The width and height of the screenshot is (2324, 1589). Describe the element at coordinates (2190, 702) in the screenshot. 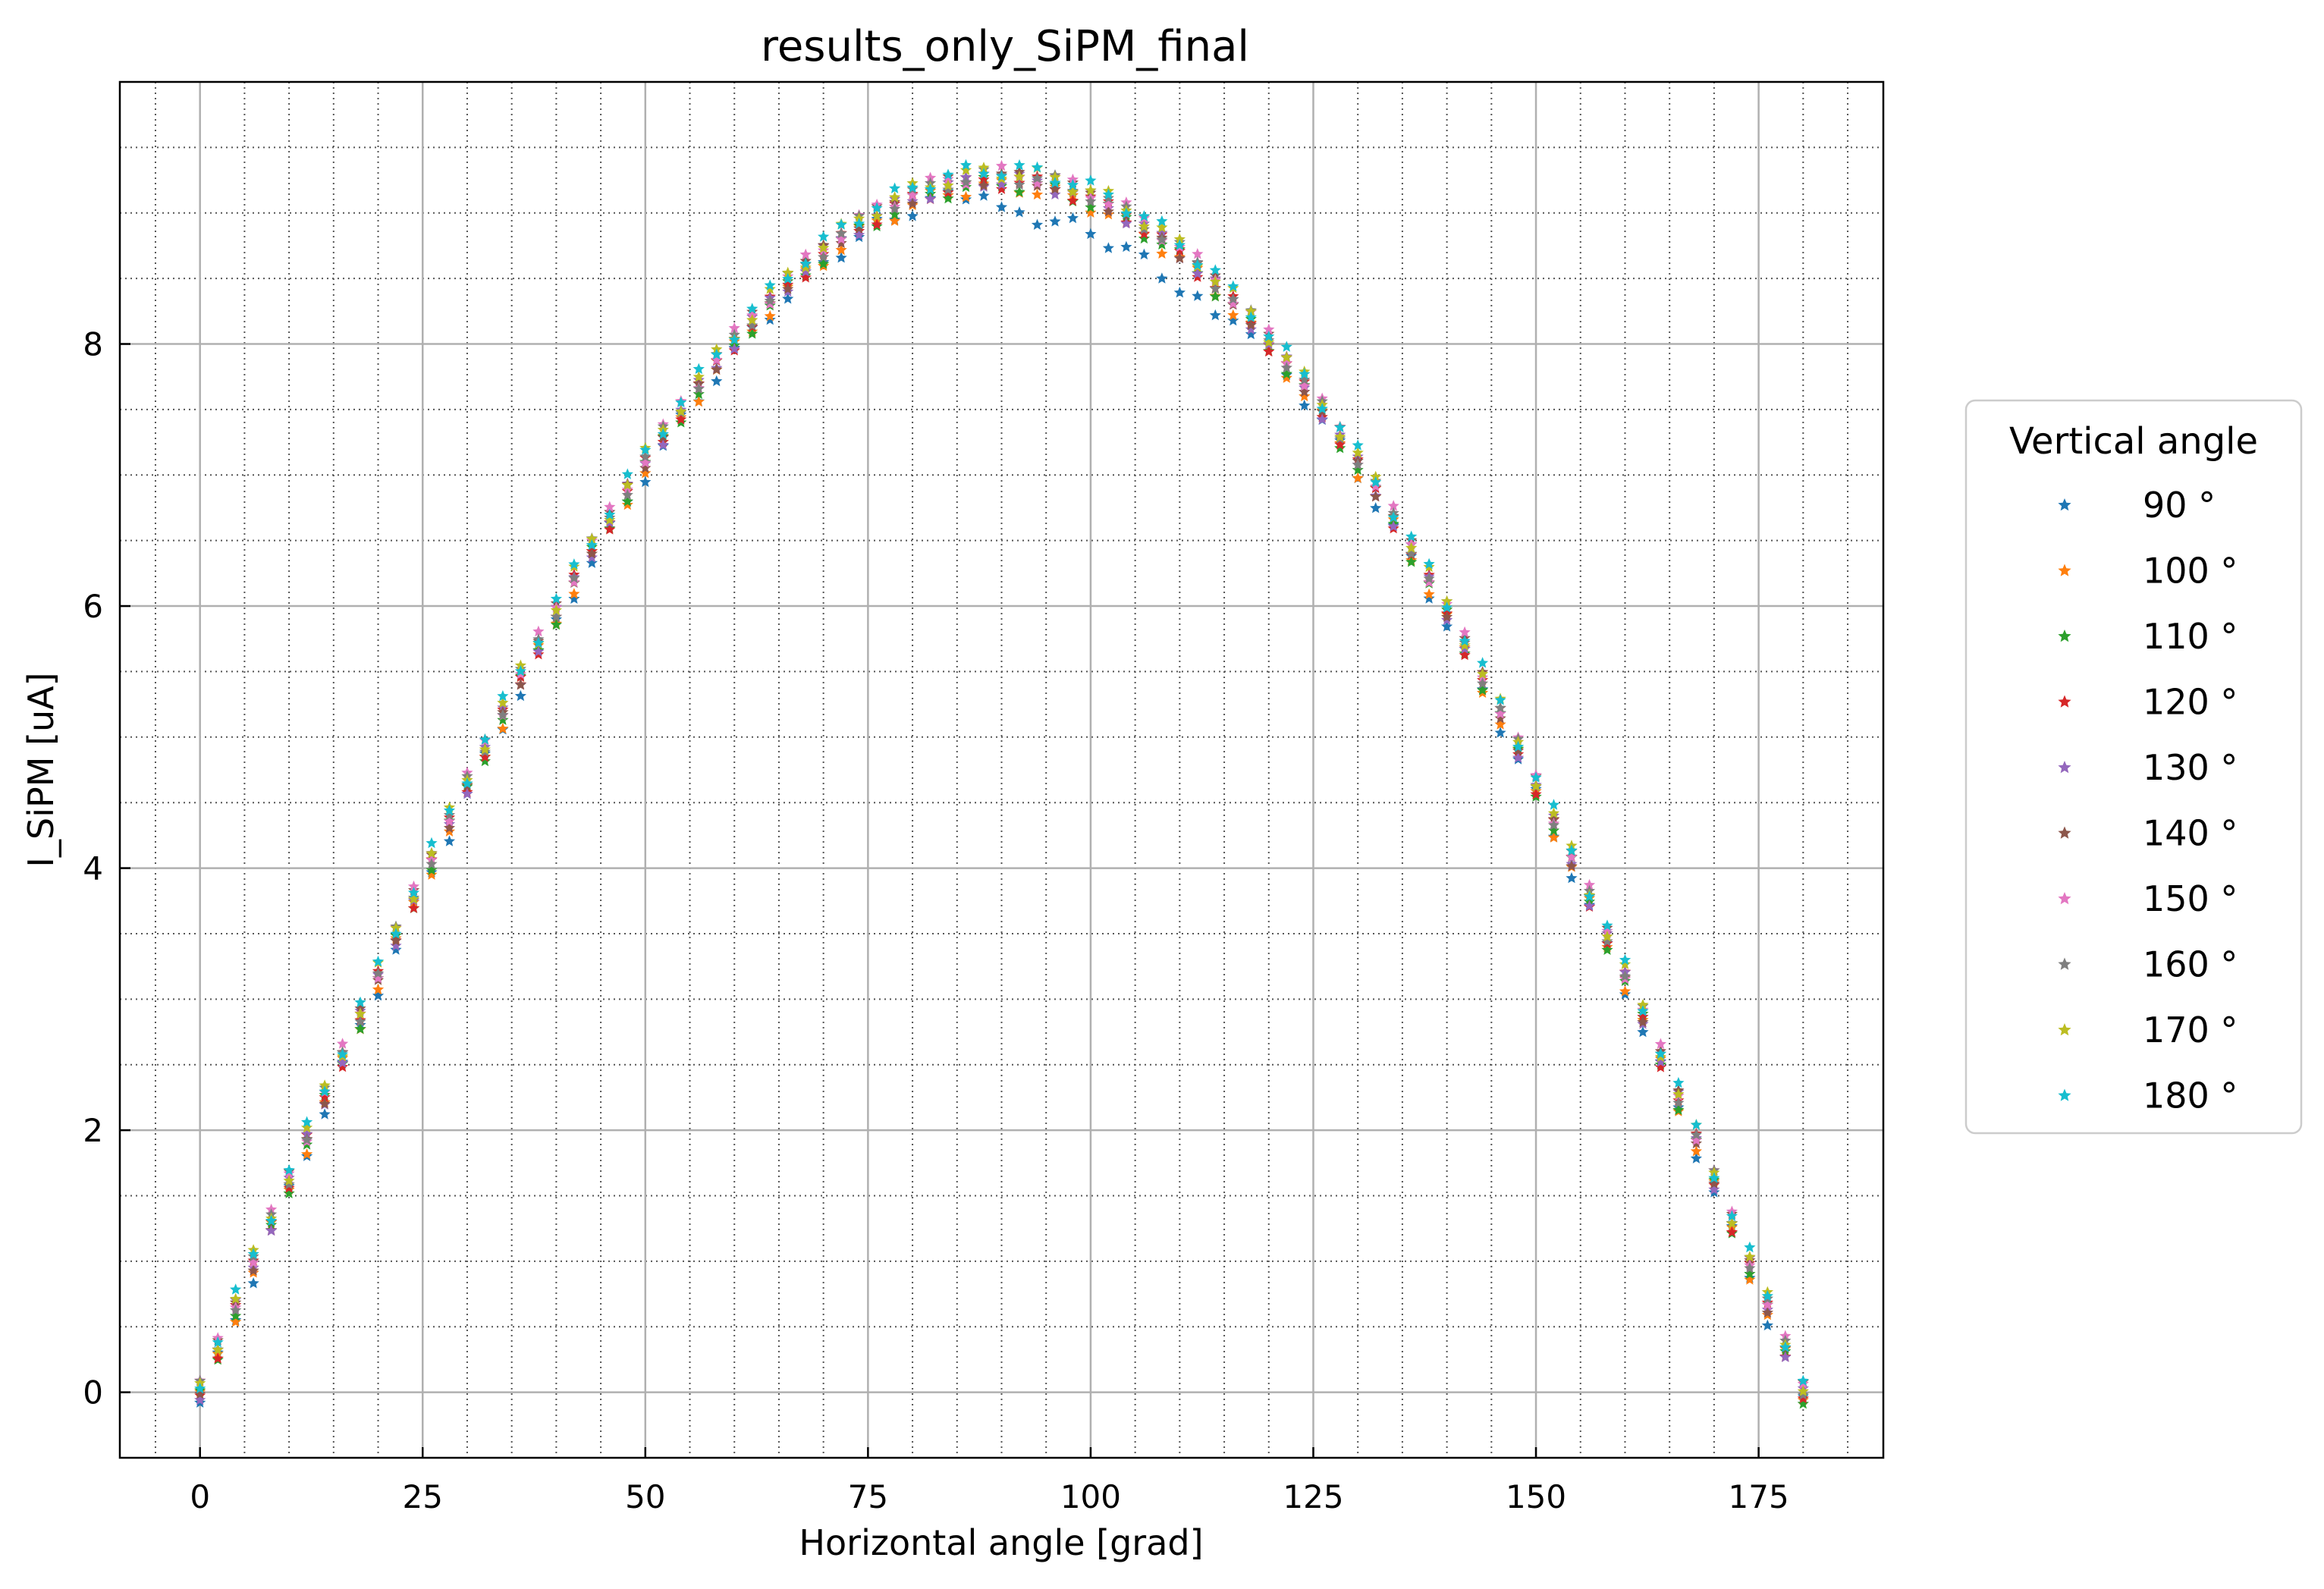

I see `legend-label: 120 °` at that location.